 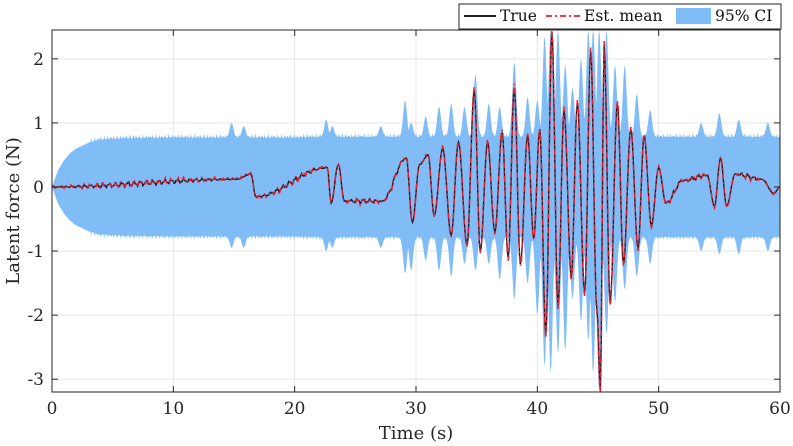 I want to click on y-tick-label: 2, so click(x=38, y=60).